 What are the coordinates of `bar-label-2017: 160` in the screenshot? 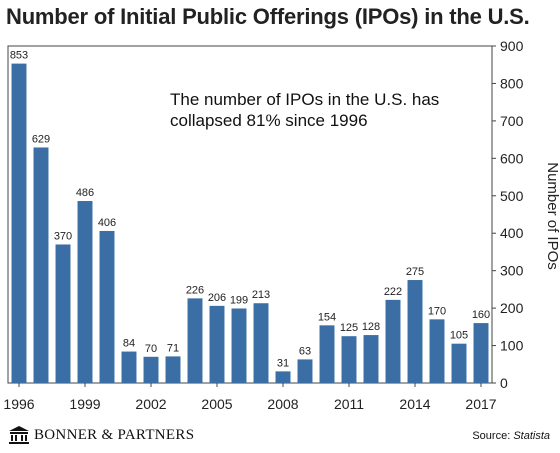 It's located at (481, 315).